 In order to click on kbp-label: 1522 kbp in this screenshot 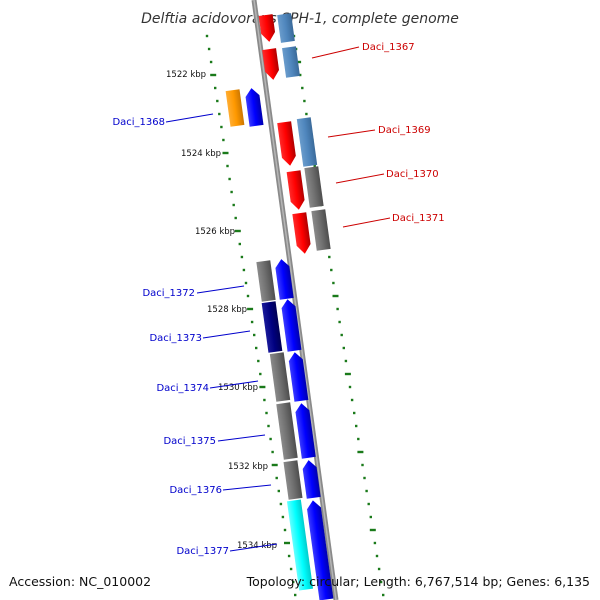, I will do `click(186, 75)`.